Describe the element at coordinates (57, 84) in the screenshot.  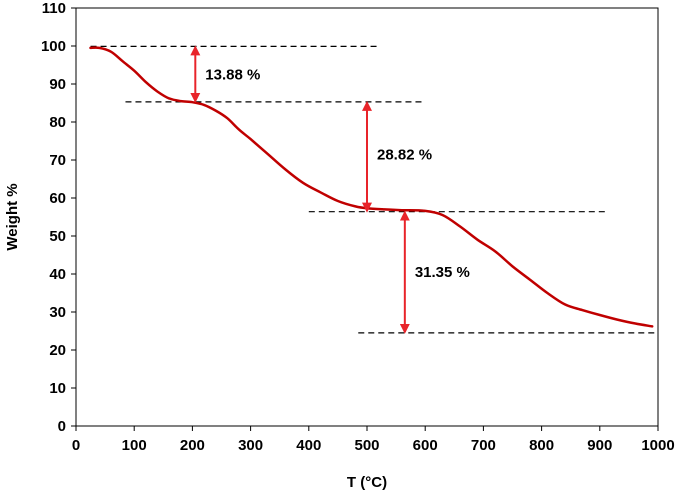
I see `y-tick-label: 90` at that location.